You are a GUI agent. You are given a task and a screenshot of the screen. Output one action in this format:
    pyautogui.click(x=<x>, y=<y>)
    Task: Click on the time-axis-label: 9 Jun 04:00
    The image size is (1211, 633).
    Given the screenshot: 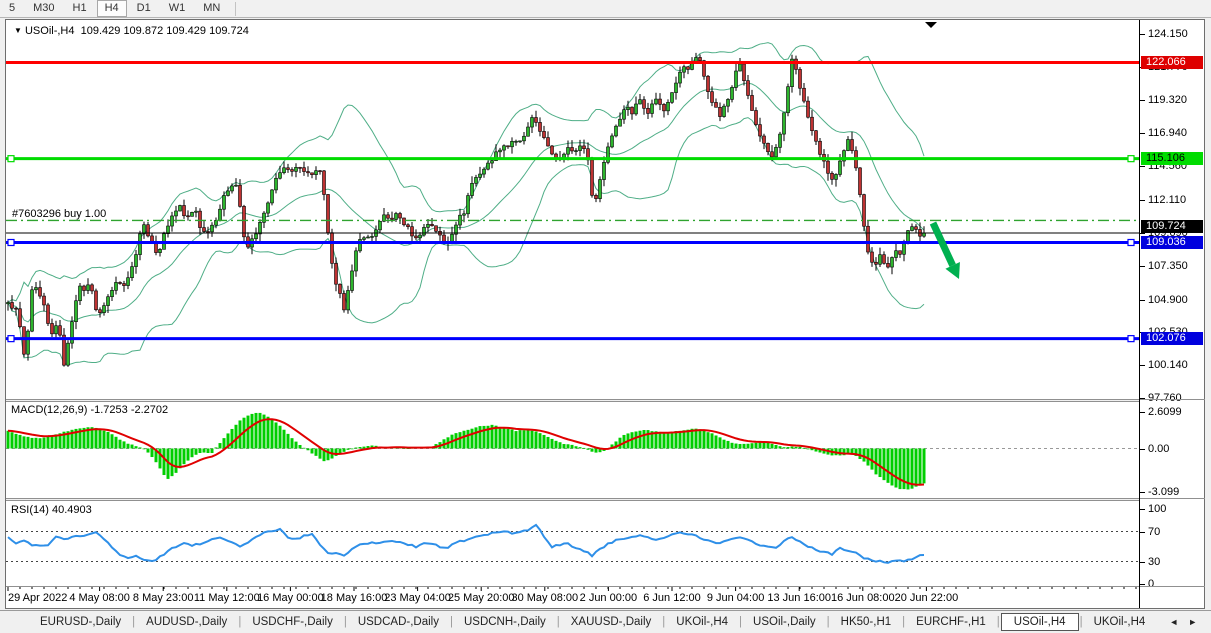 What is the action you would take?
    pyautogui.click(x=735, y=598)
    